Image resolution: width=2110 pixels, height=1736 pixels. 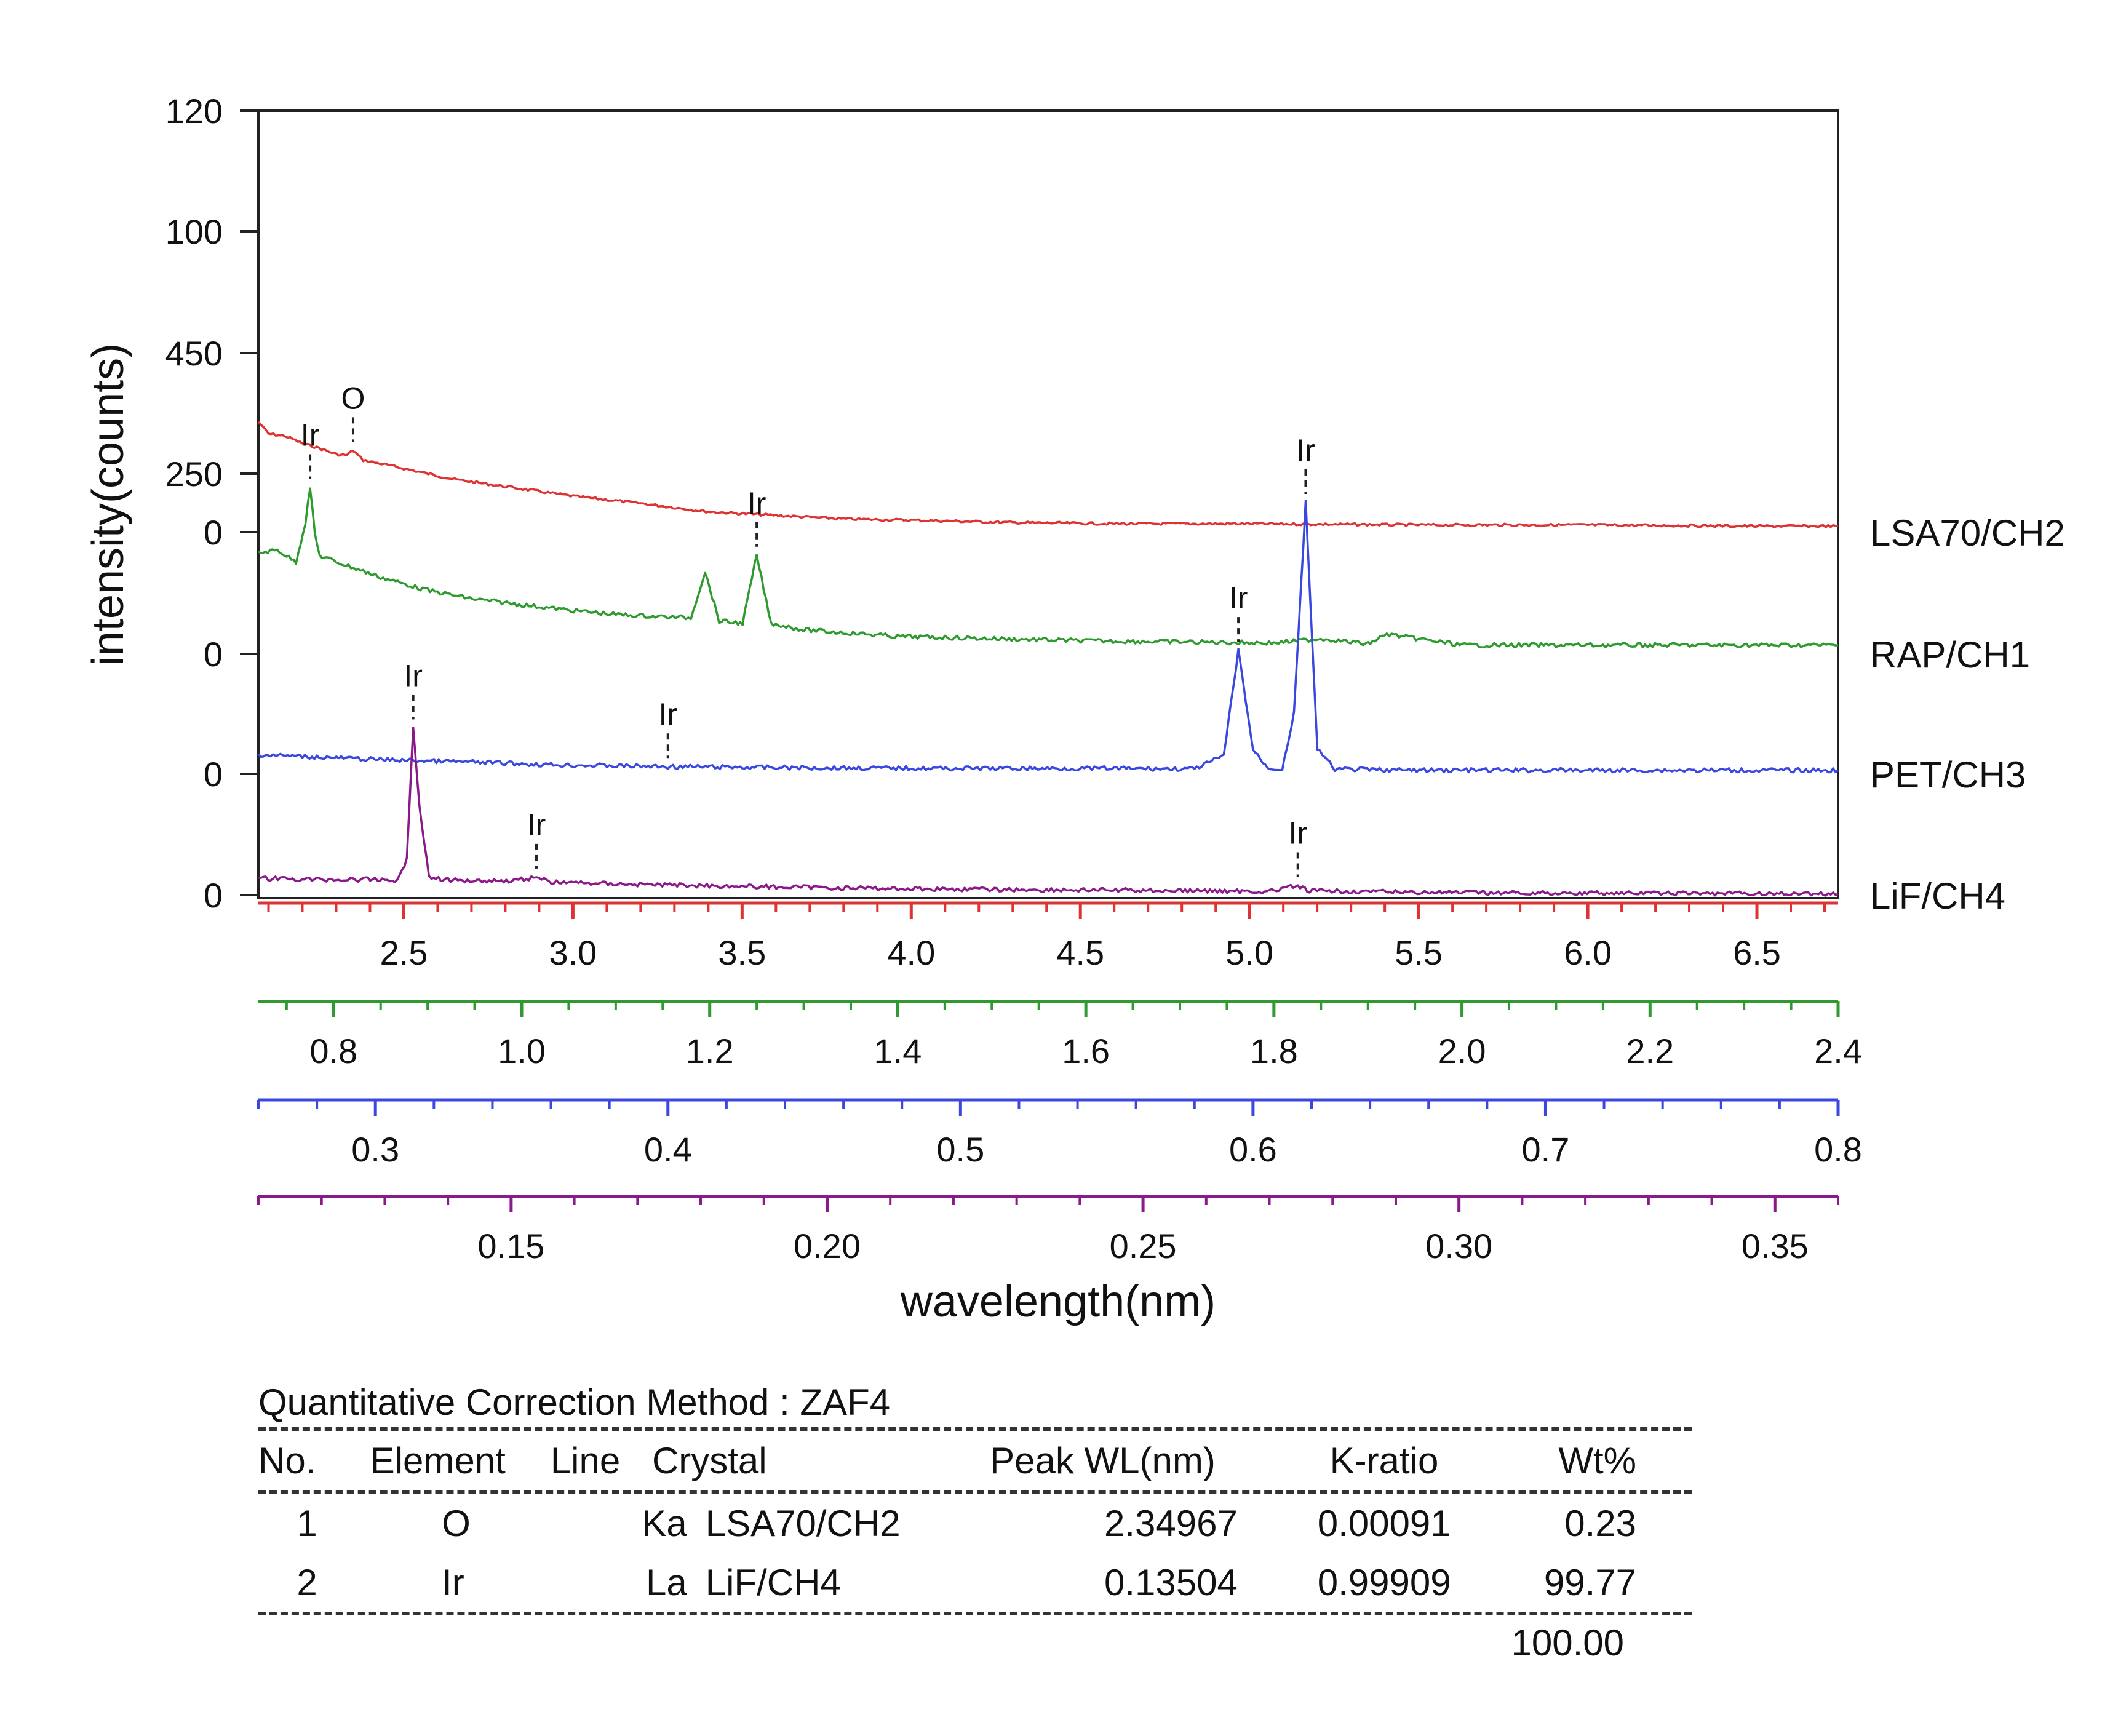 I want to click on header-element: Element, so click(x=438, y=1460).